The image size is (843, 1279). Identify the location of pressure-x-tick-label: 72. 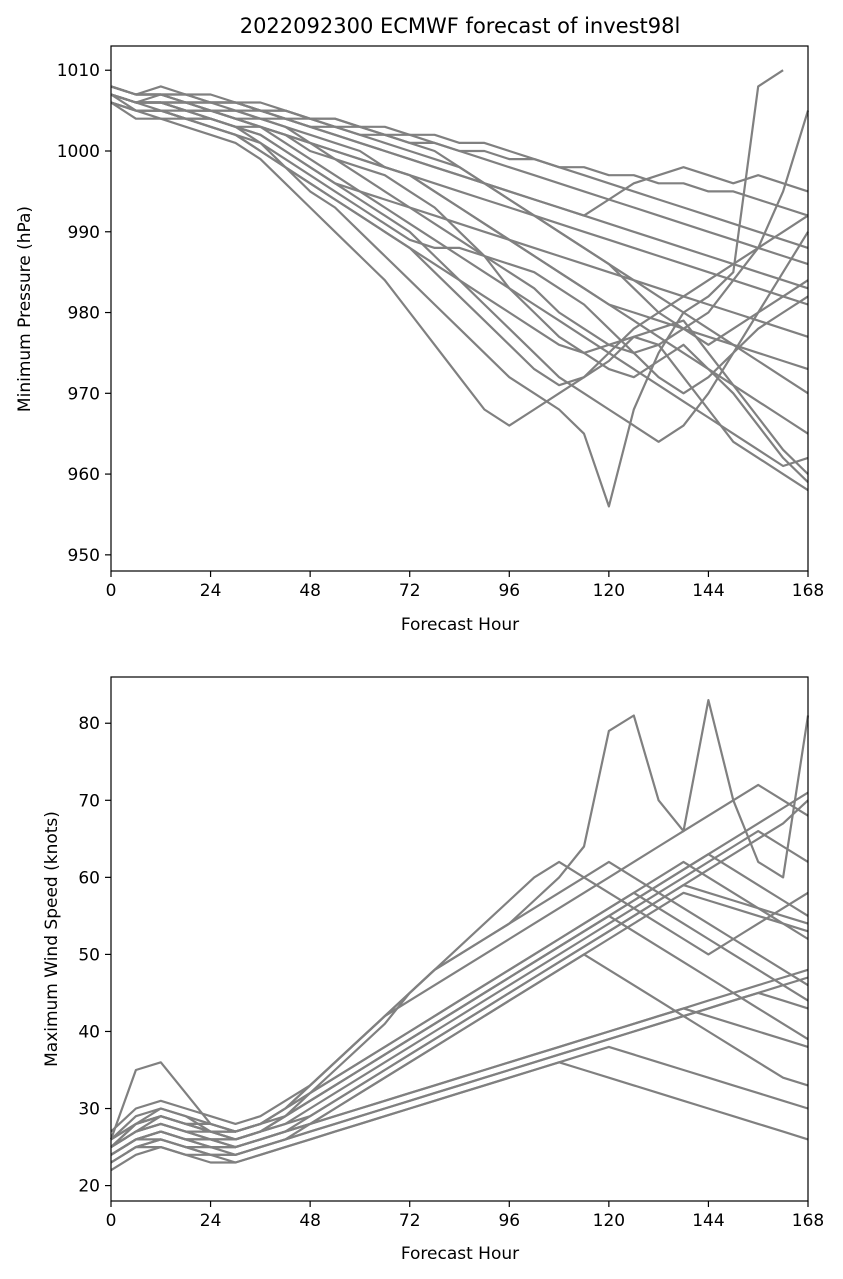
(410, 591).